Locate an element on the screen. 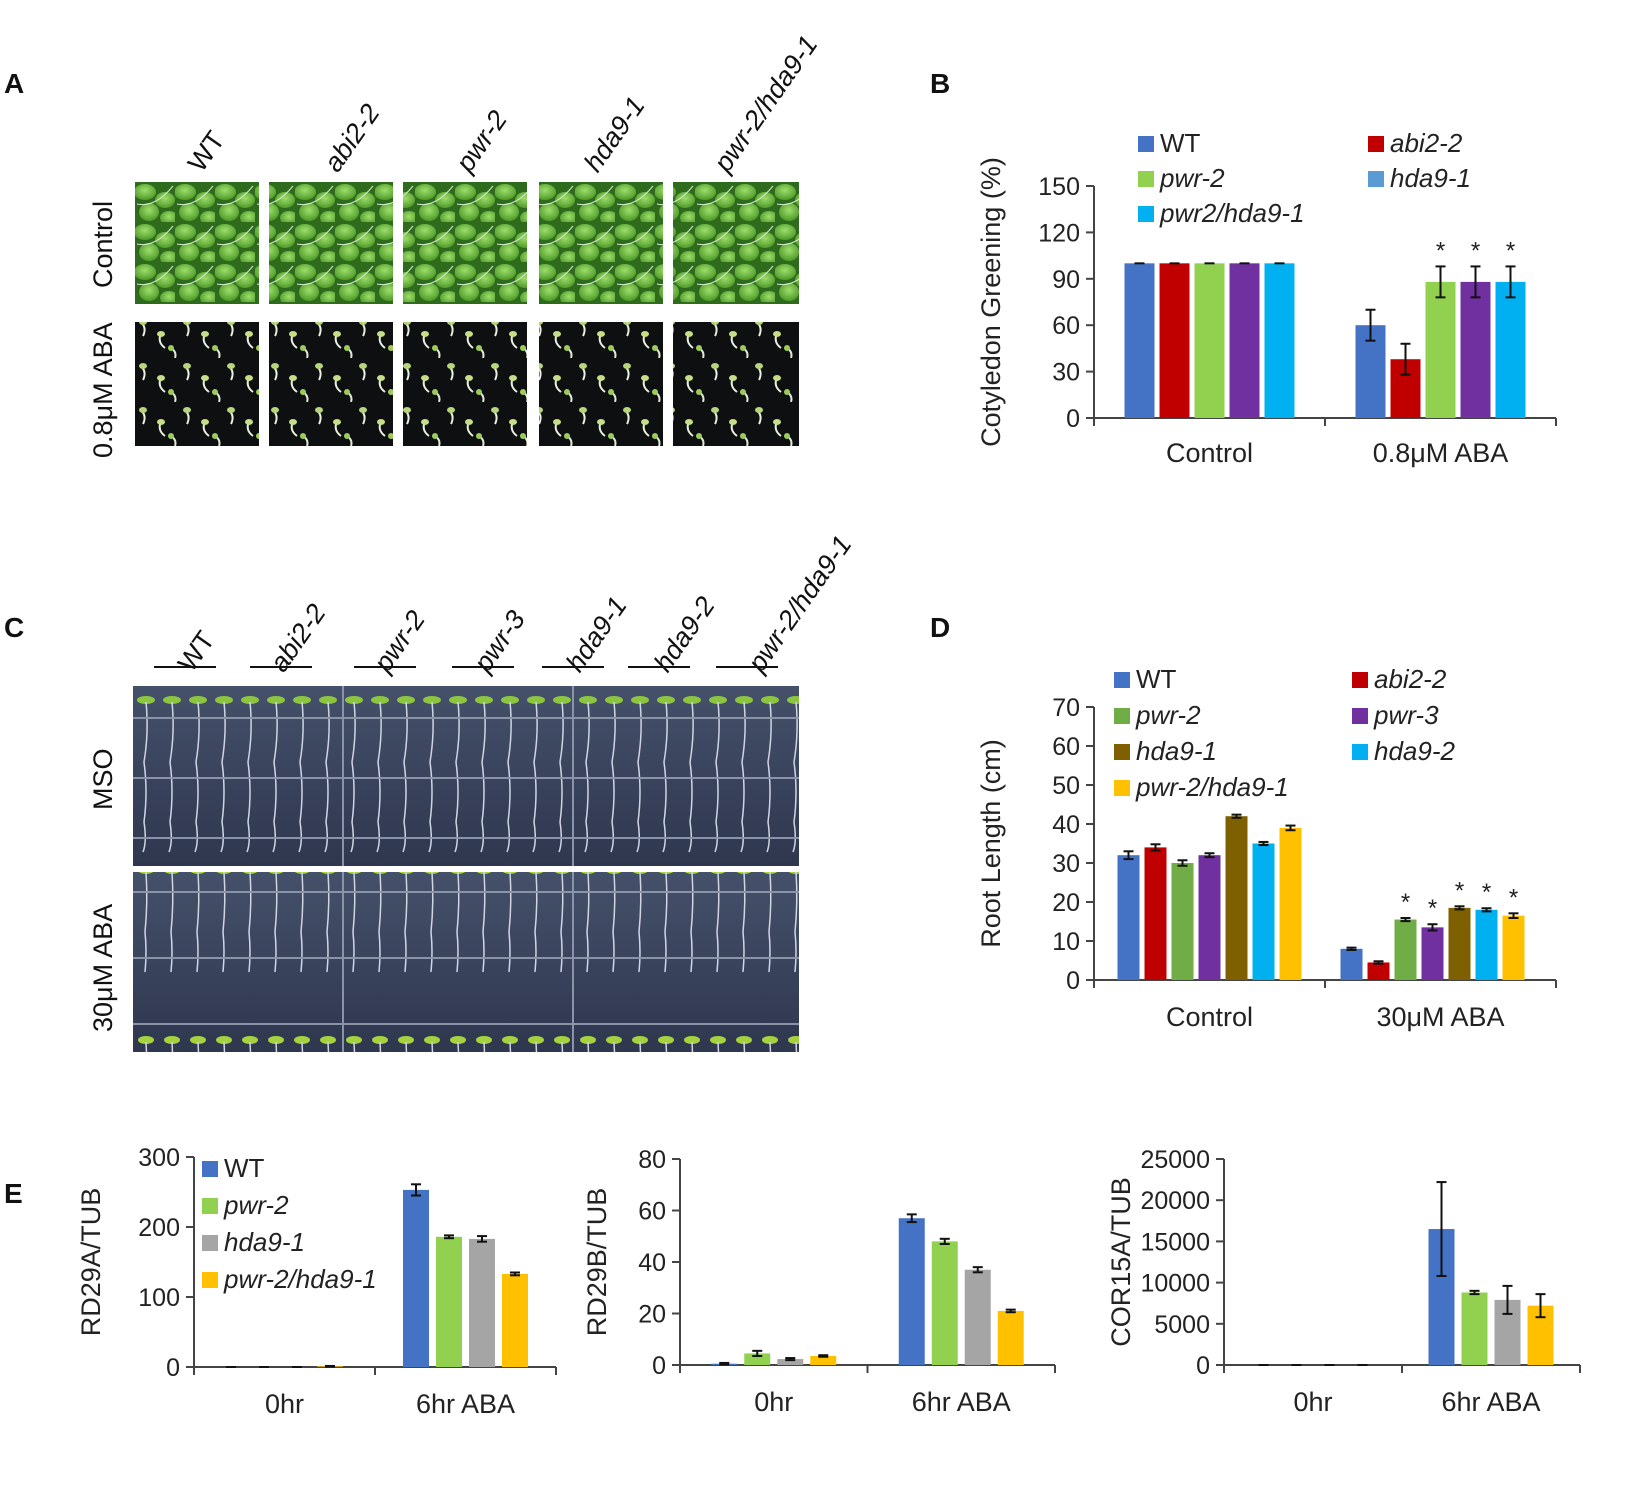  y-tick-label: 10 is located at coordinates (1066, 942).